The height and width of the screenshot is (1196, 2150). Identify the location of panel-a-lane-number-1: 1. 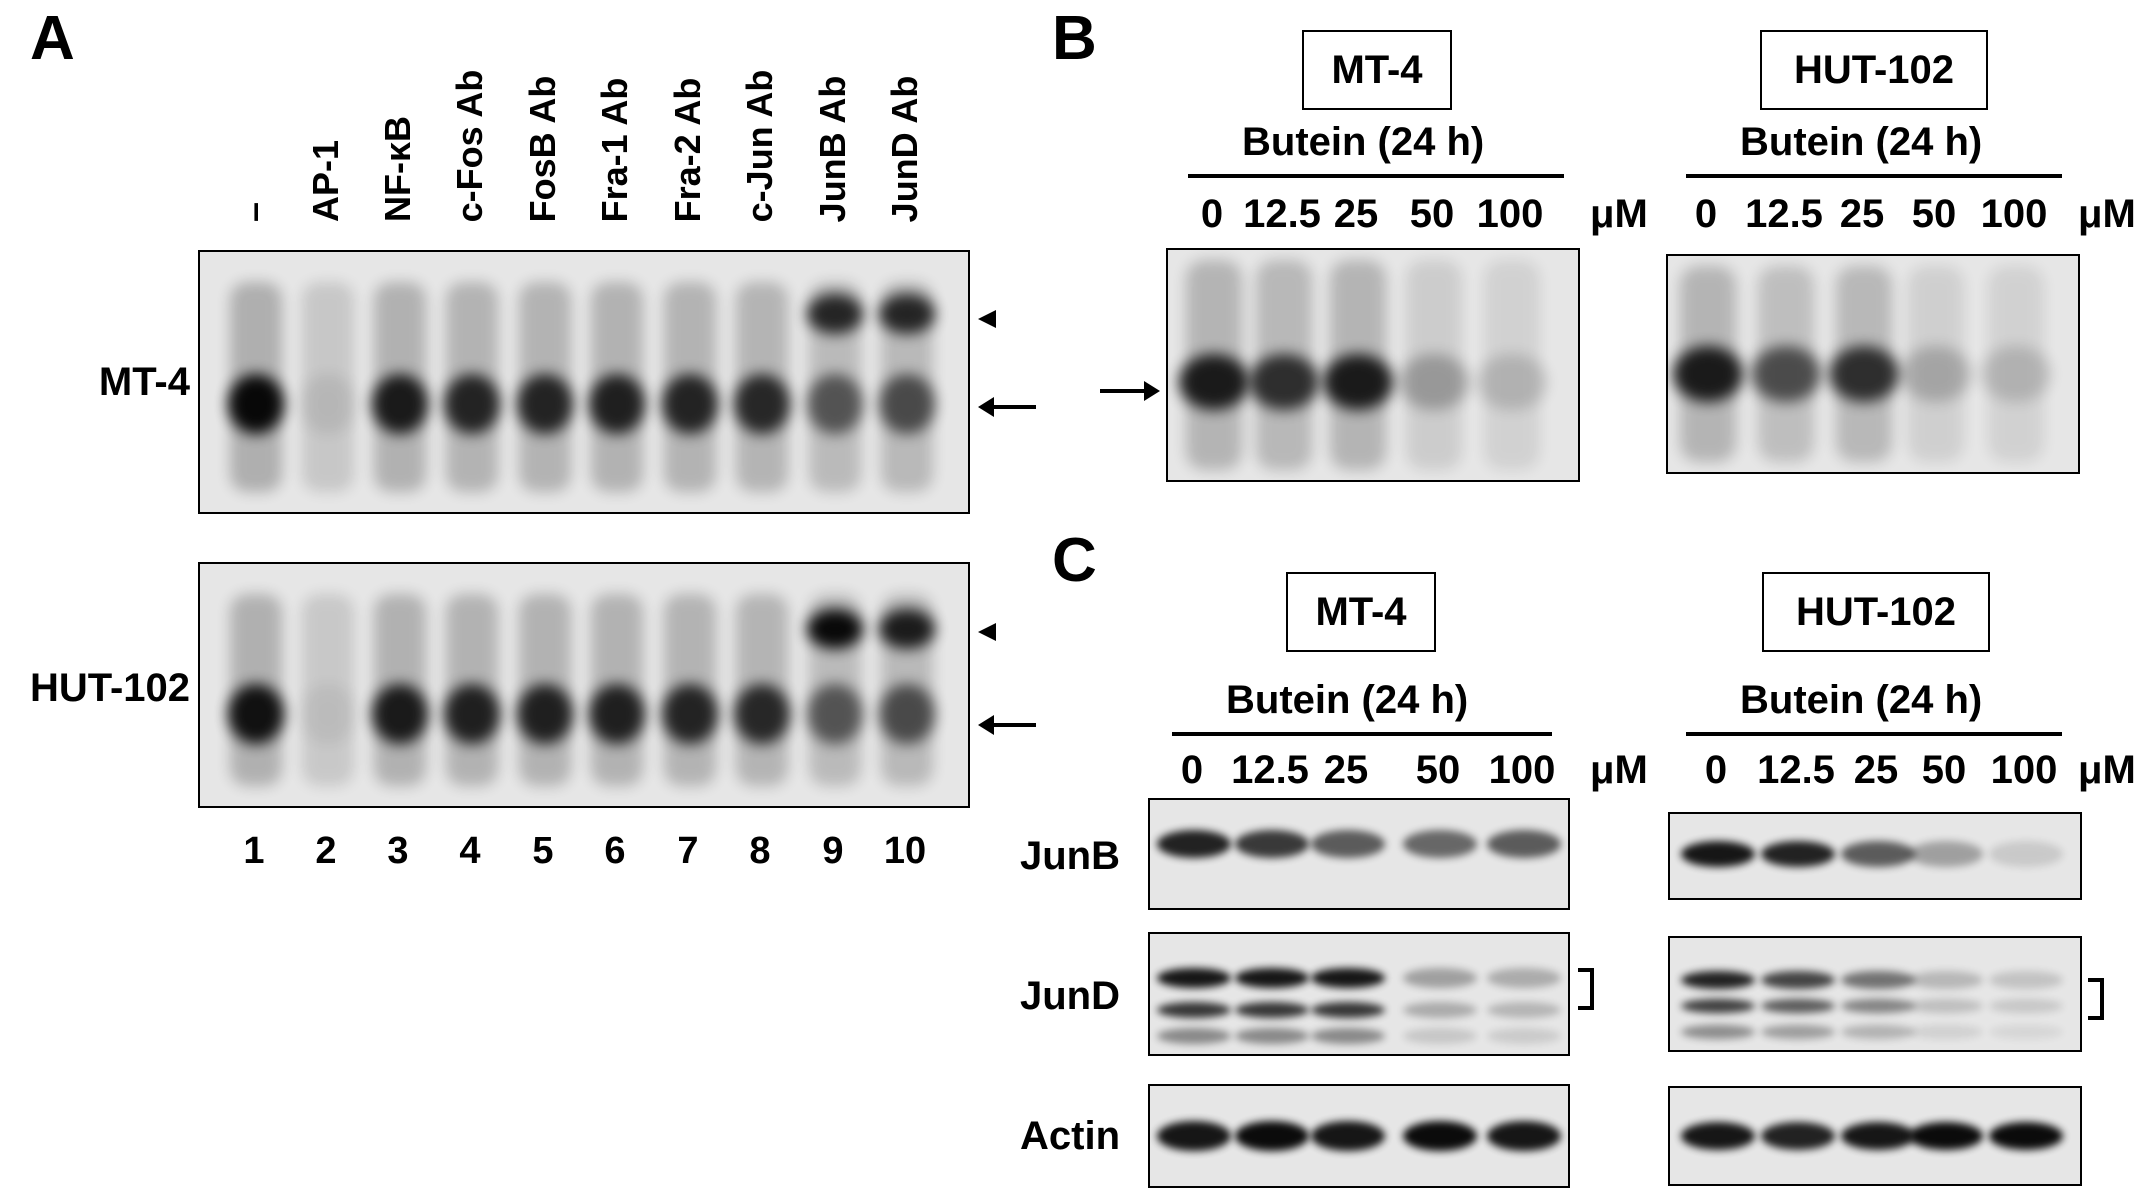
(254, 851).